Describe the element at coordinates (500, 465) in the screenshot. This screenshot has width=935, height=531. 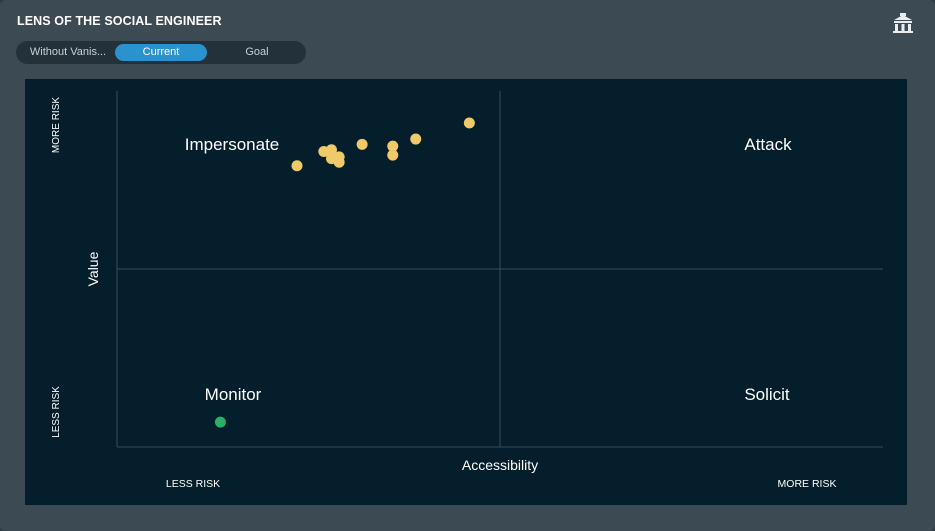
I see `x-axis-title: Accessibility` at that location.